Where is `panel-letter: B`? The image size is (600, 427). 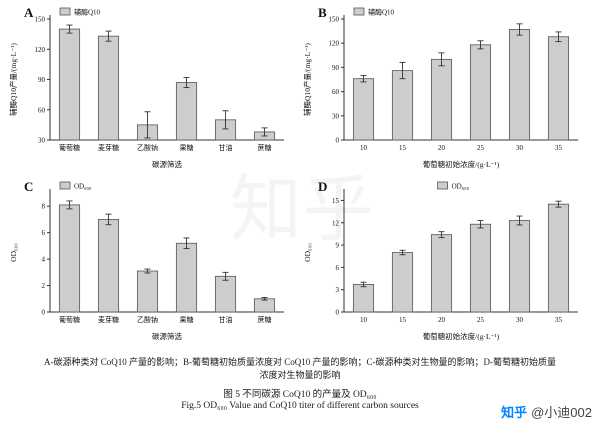
panel-letter: B is located at coordinates (322, 12).